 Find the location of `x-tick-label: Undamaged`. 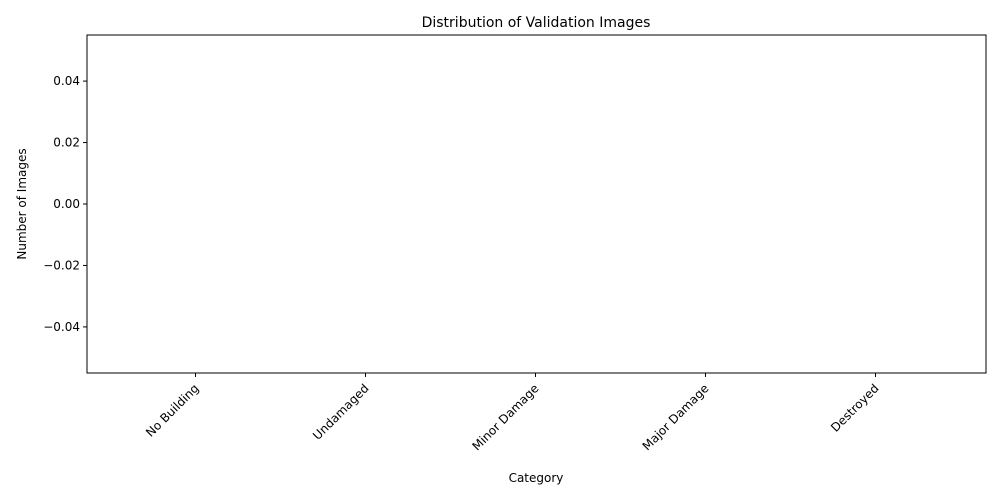

x-tick-label: Undamaged is located at coordinates (341, 412).